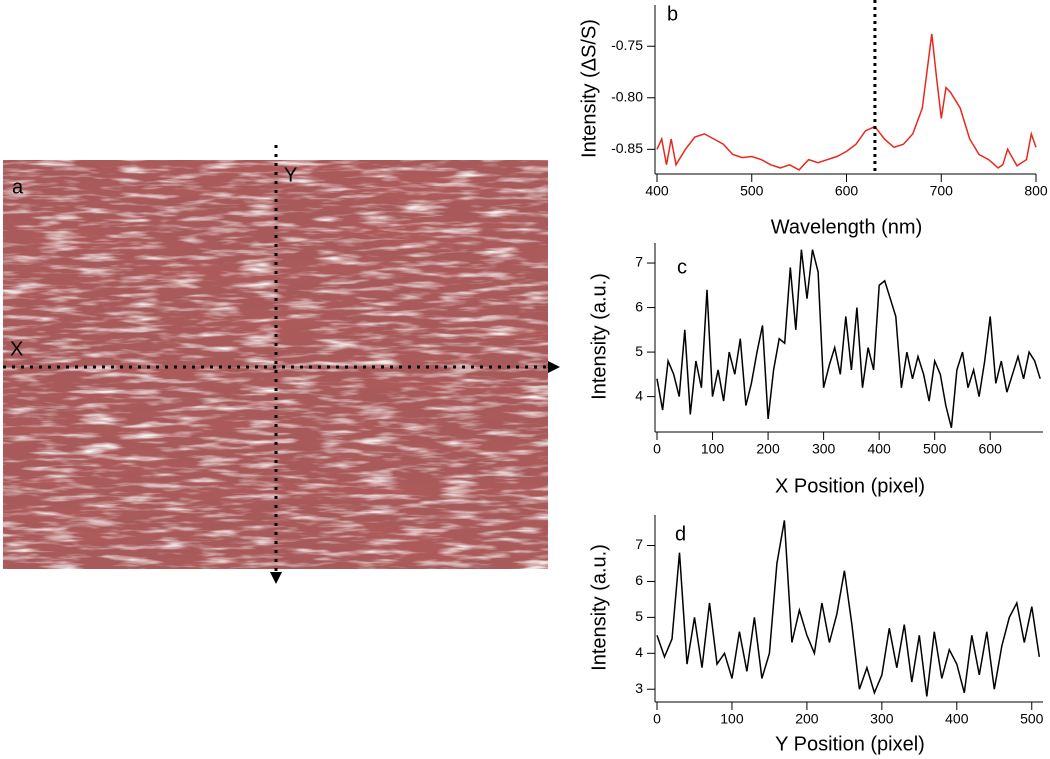  Describe the element at coordinates (18, 187) in the screenshot. I see `panel-label: a` at that location.